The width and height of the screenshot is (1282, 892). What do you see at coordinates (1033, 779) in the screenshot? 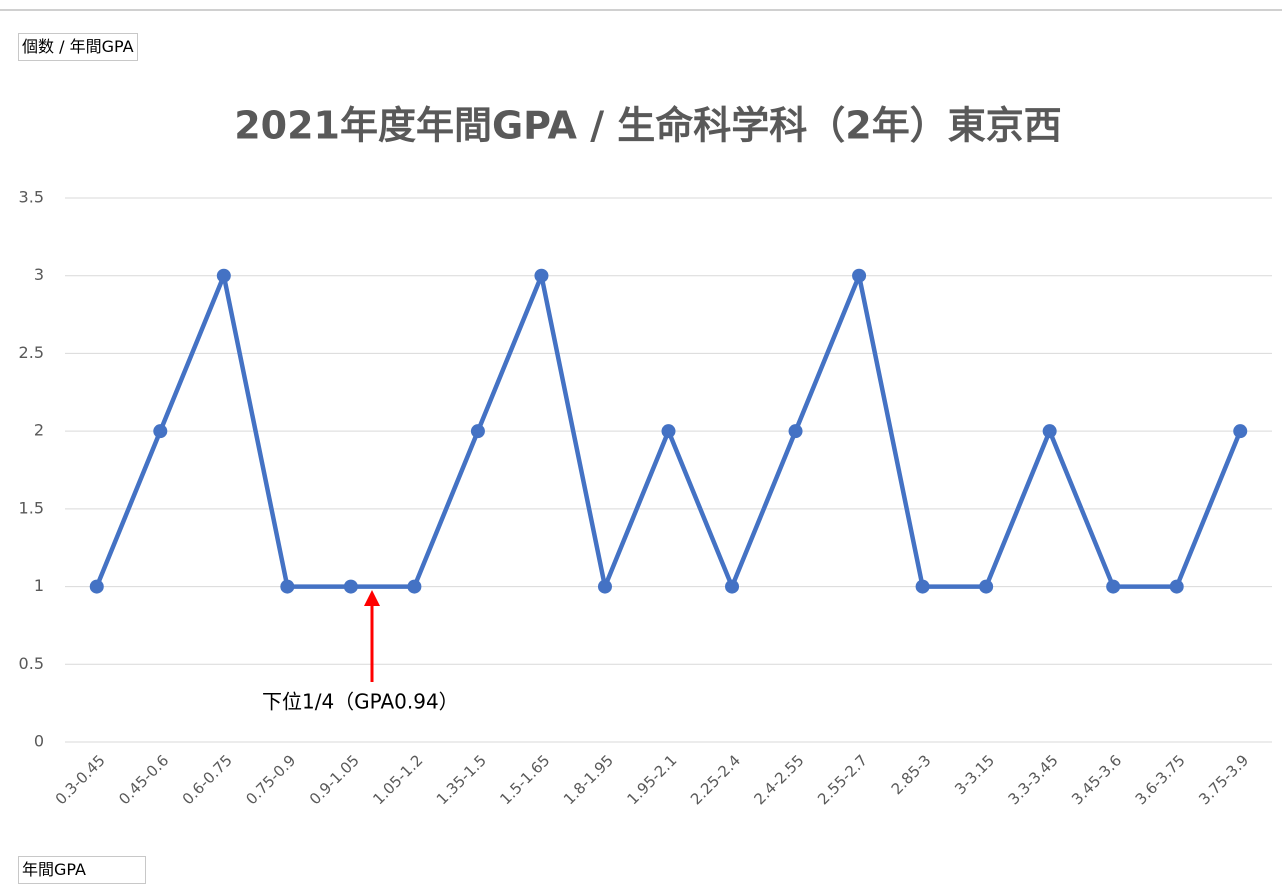
I see `x-tick-label: 3.3-3.45` at bounding box center [1033, 779].